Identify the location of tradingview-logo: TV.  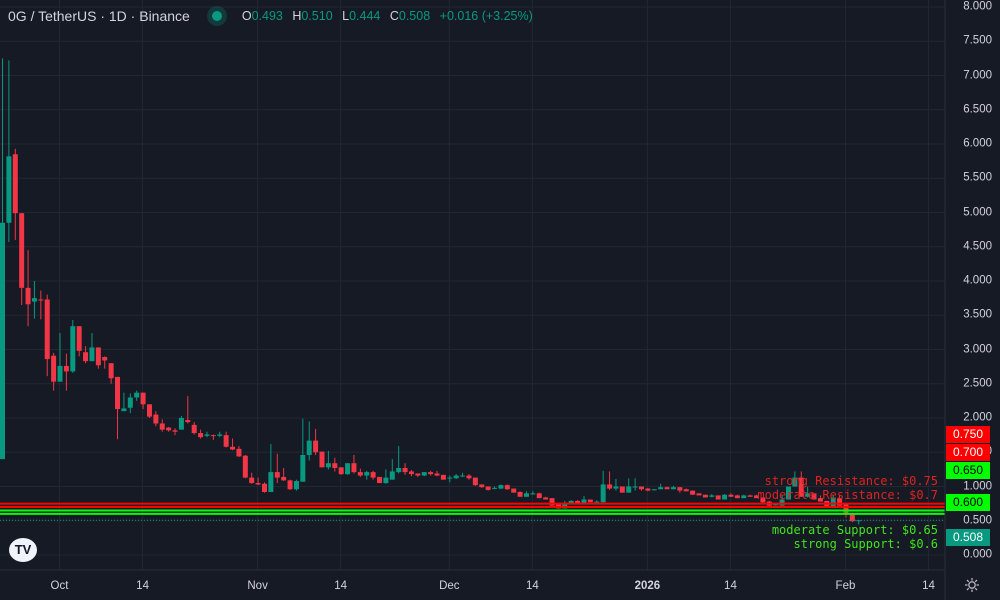
(23, 550).